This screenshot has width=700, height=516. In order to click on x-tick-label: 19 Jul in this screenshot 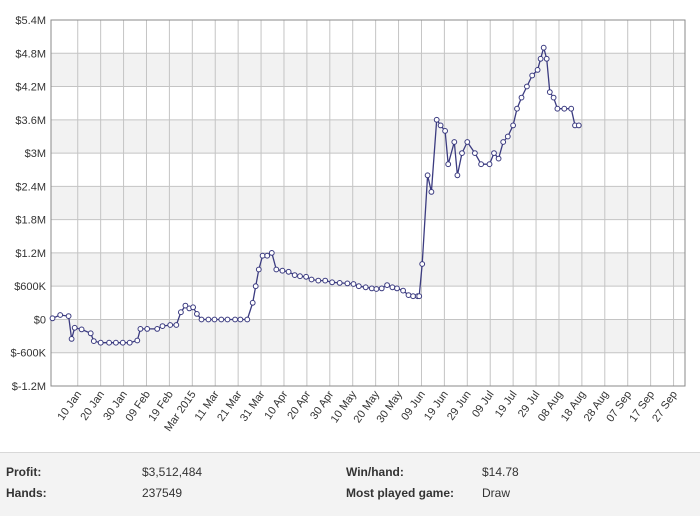, I will do `click(506, 404)`.